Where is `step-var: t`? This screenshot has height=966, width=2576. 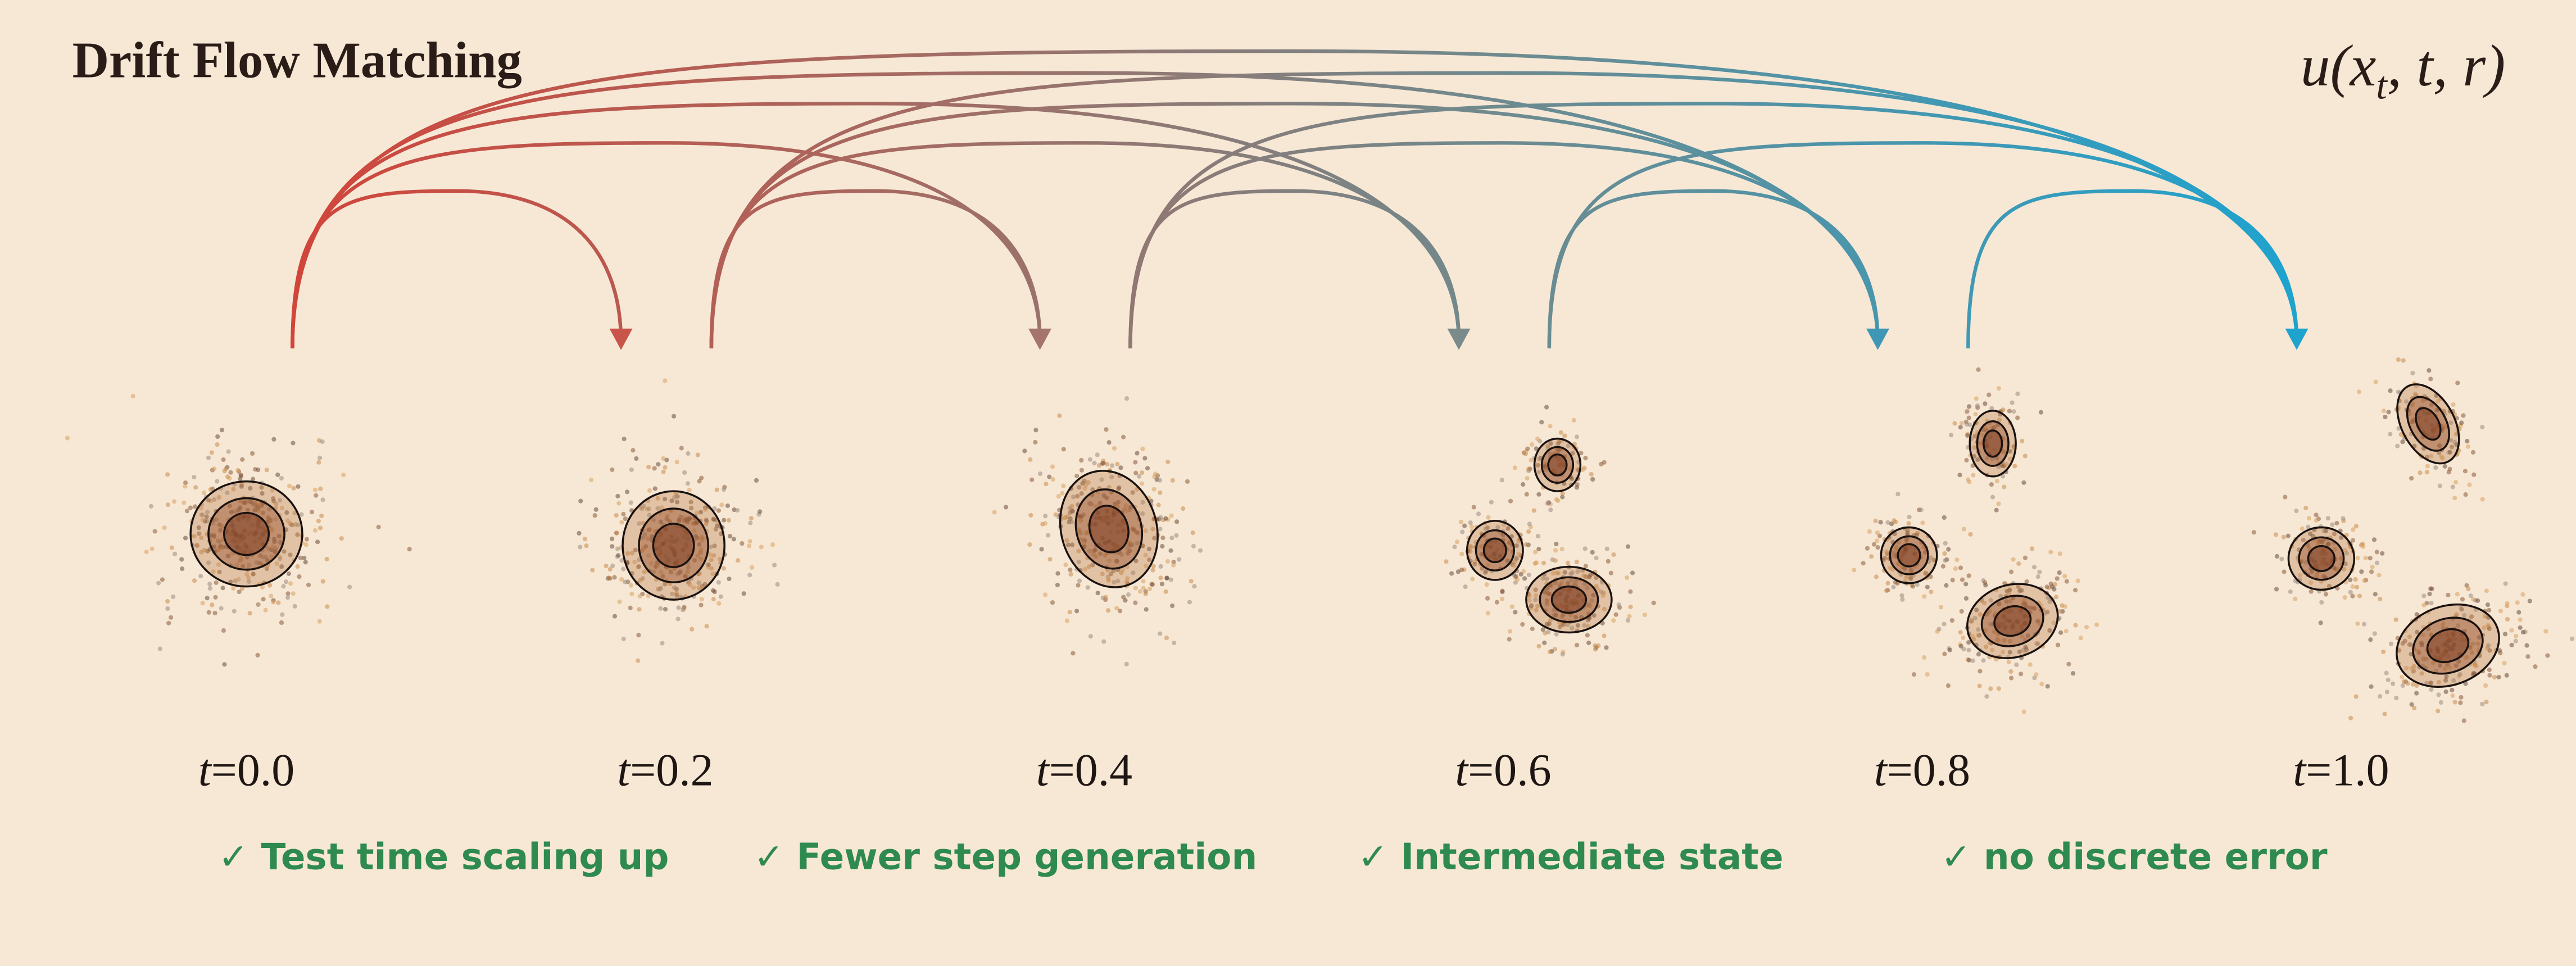
step-var: t is located at coordinates (1462, 769).